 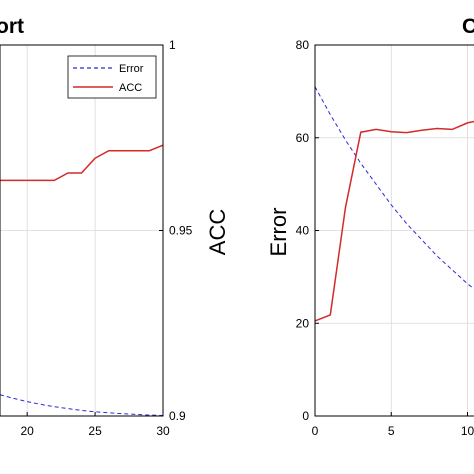 I want to click on right-chart-title: C, so click(x=468, y=26).